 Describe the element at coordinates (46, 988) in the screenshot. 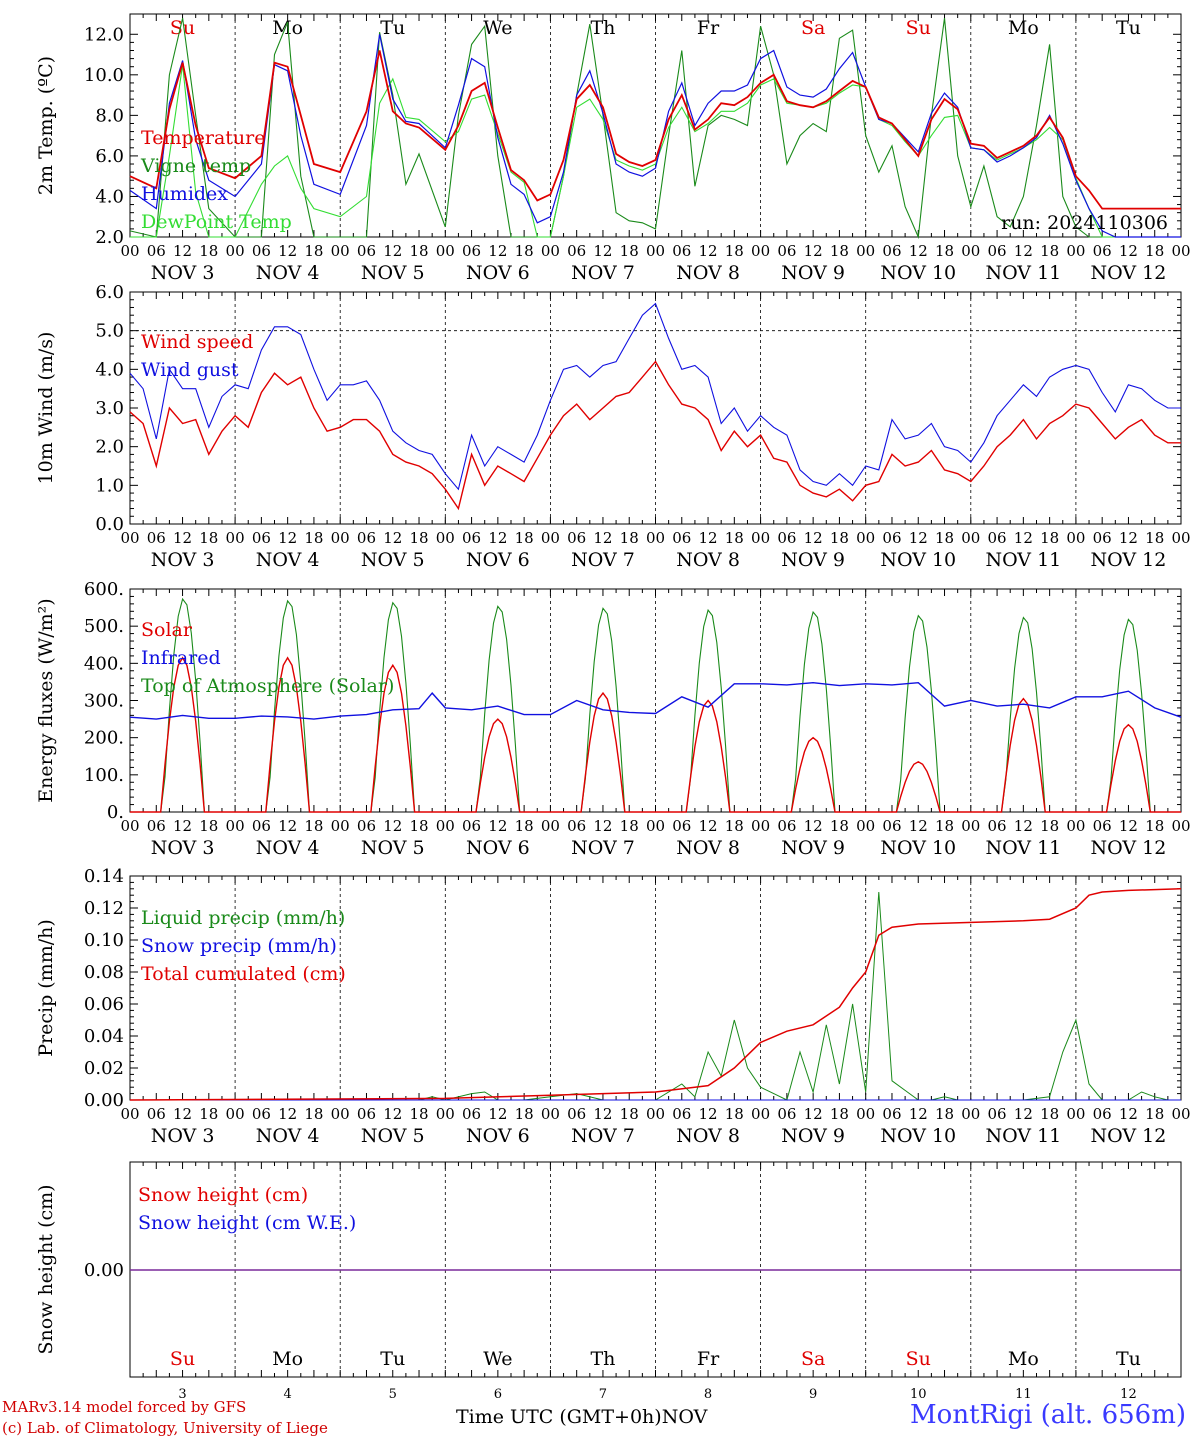

I see `y-axis-label: Precip (mm/h)` at that location.